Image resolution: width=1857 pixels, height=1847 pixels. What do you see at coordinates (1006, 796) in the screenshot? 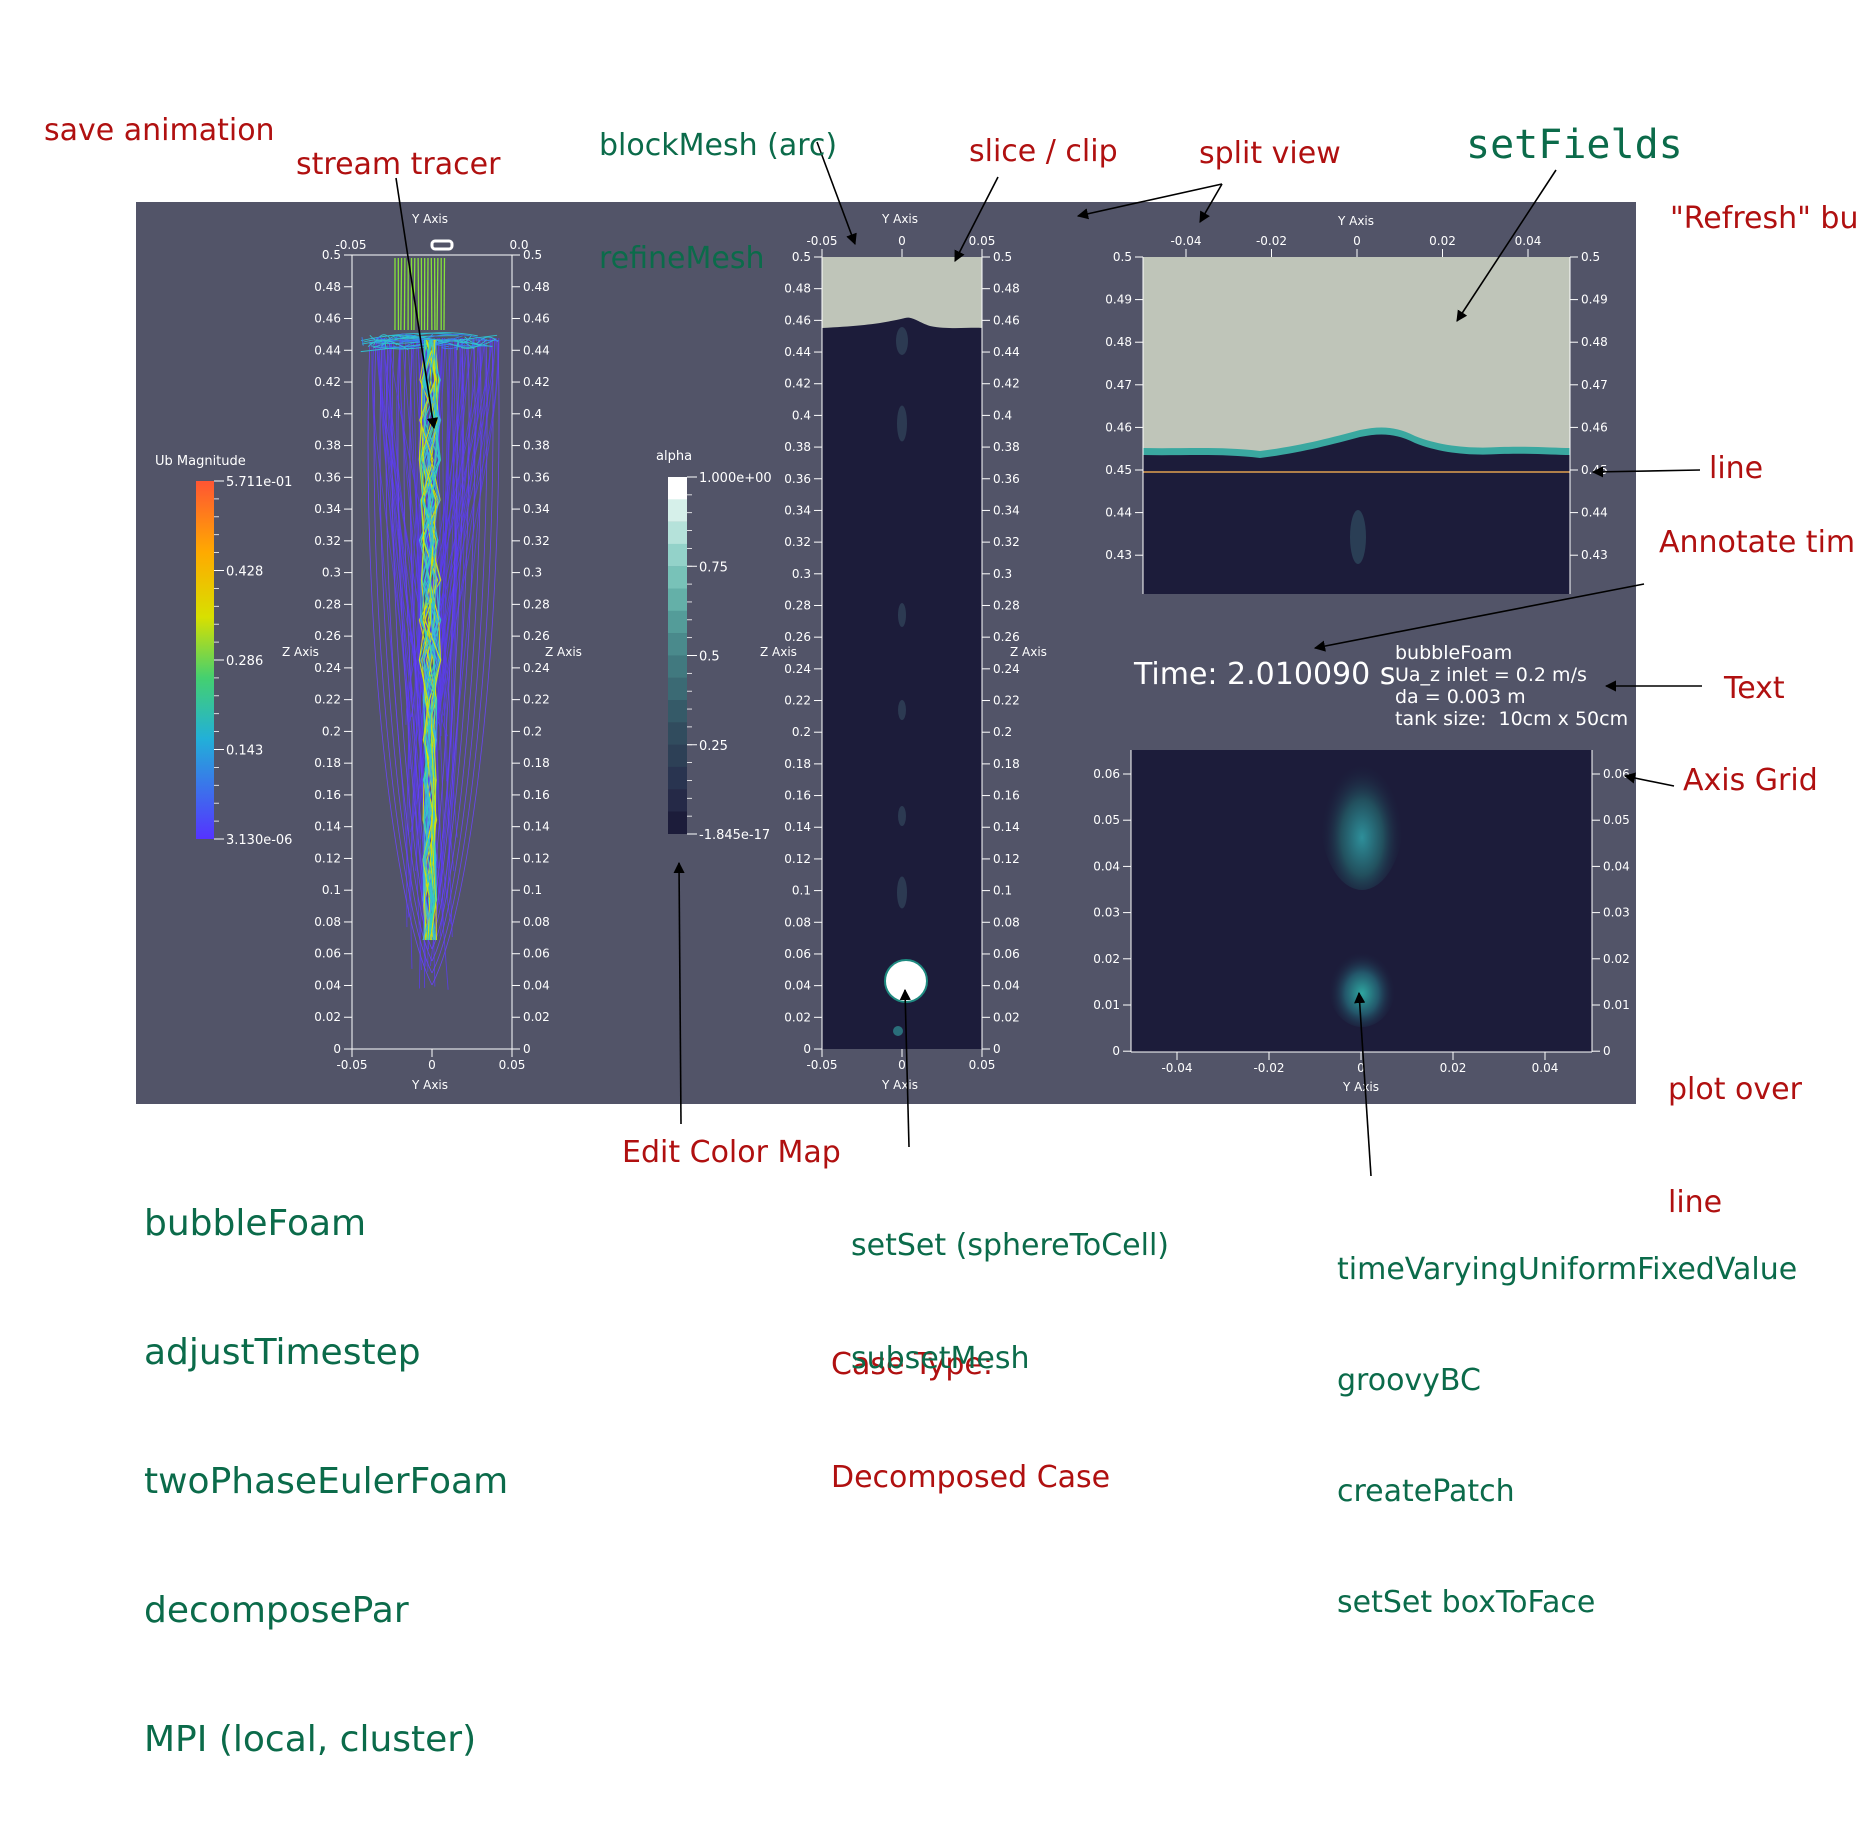
I see `tick-label-right: 0.16` at bounding box center [1006, 796].